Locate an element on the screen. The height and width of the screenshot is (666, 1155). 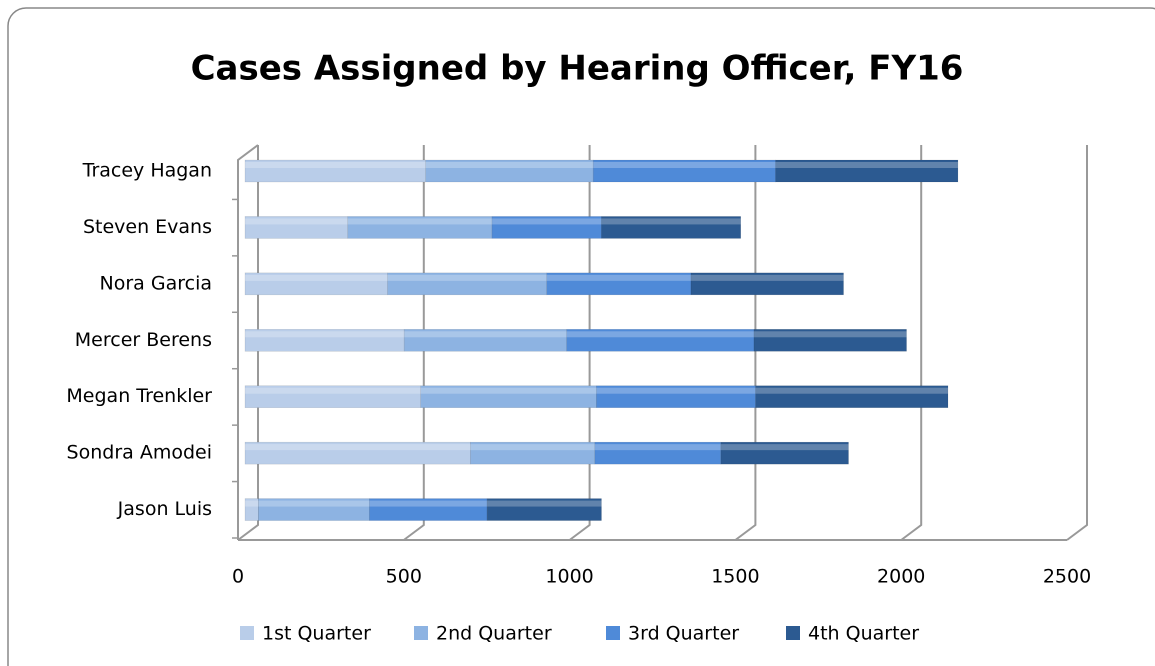
x-tick-label: 2500 is located at coordinates (1067, 577).